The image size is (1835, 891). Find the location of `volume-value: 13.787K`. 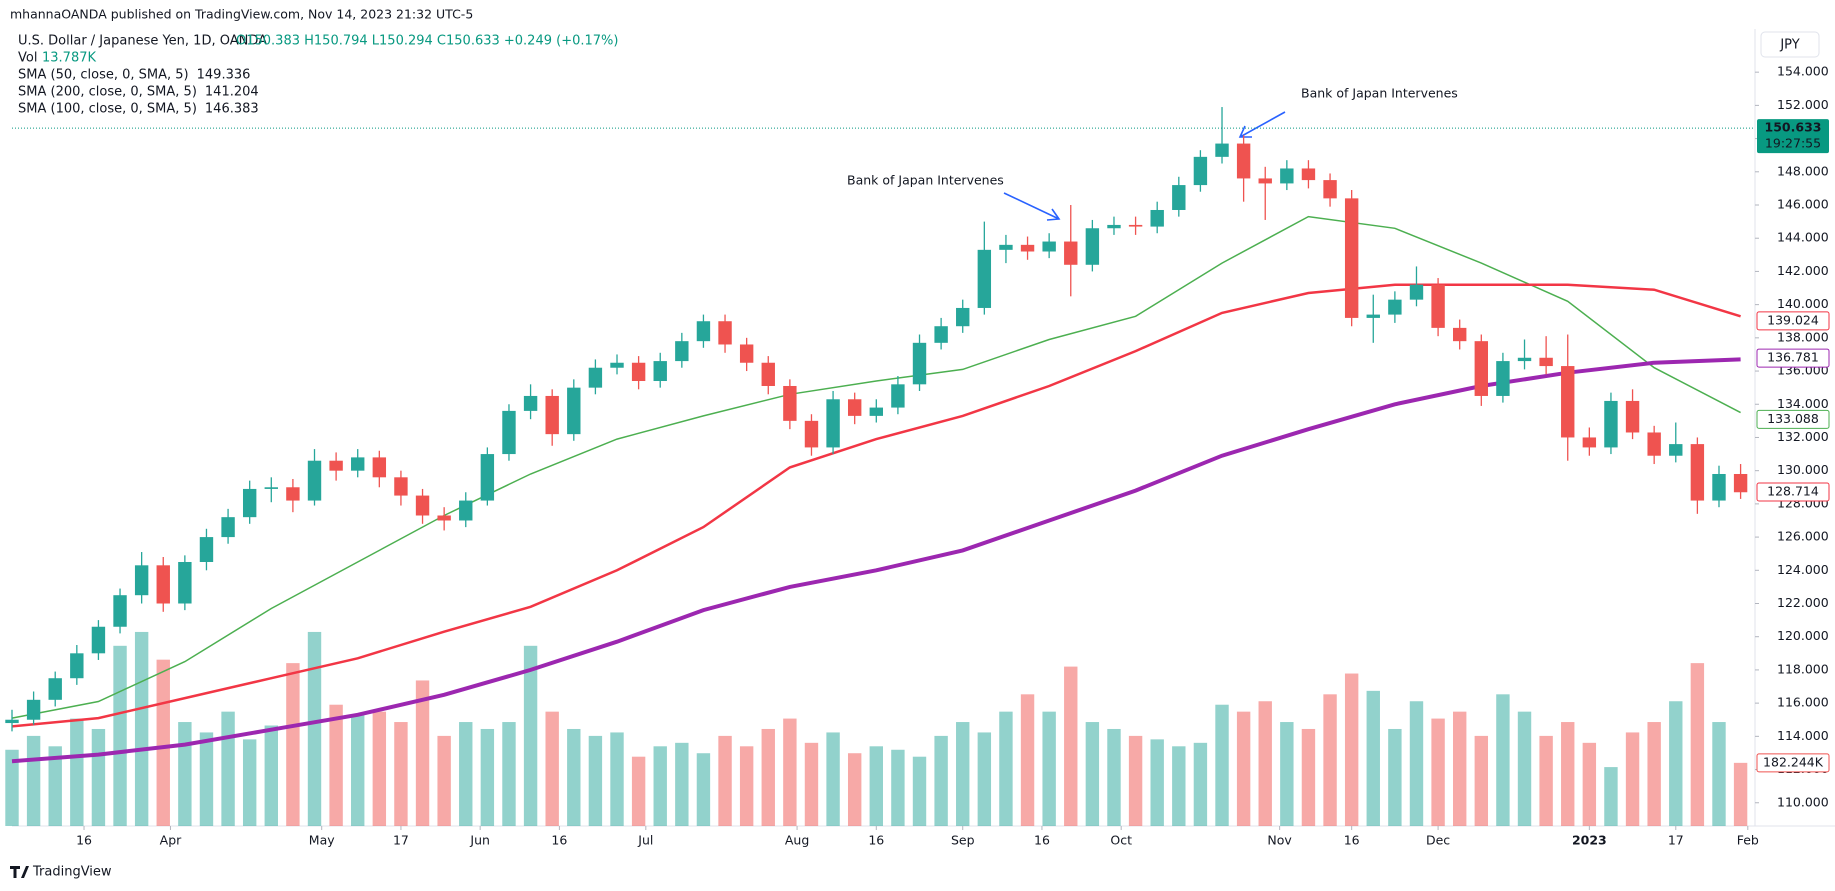

volume-value: 13.787K is located at coordinates (69, 58).